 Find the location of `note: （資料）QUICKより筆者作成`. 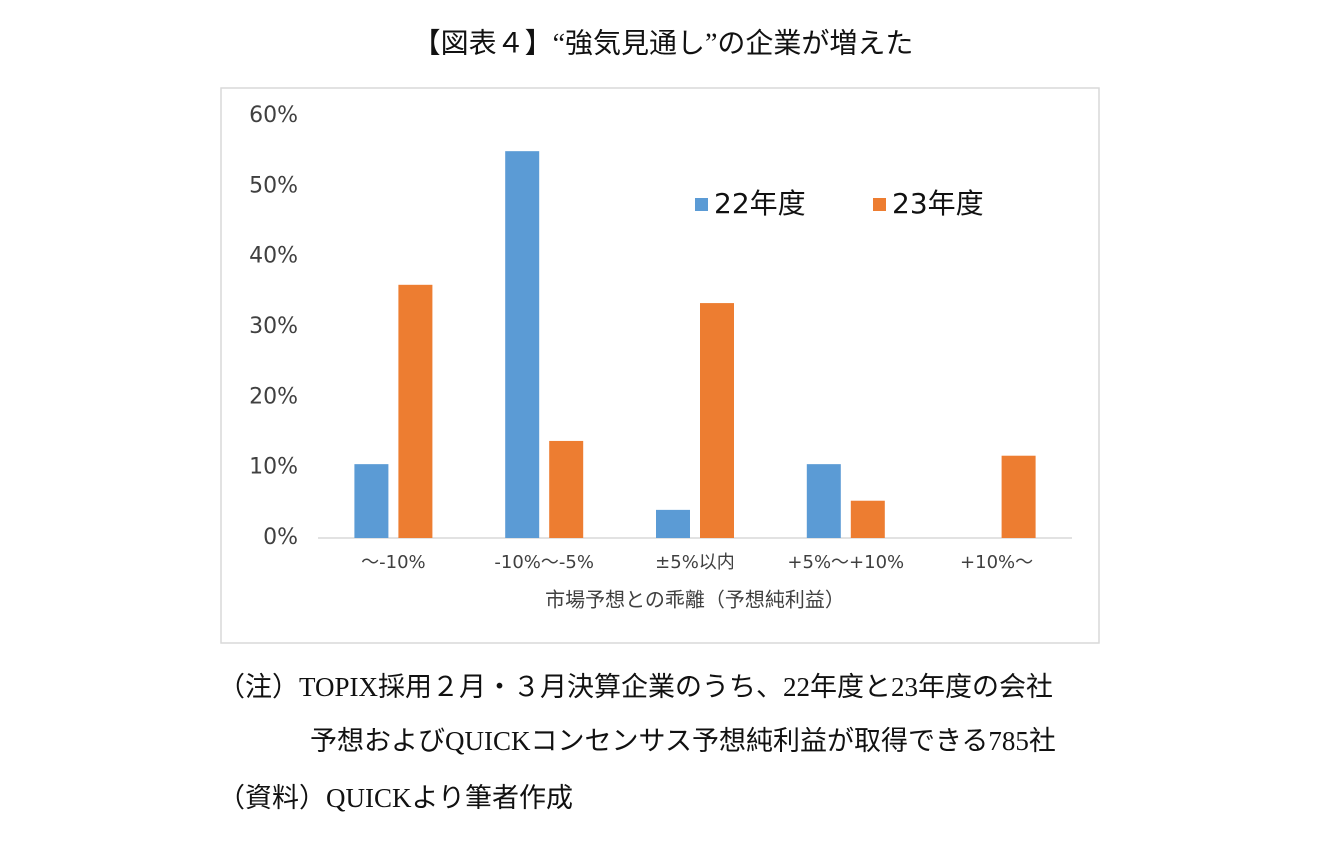

note: （資料）QUICKより筆者作成 is located at coordinates (395, 798).